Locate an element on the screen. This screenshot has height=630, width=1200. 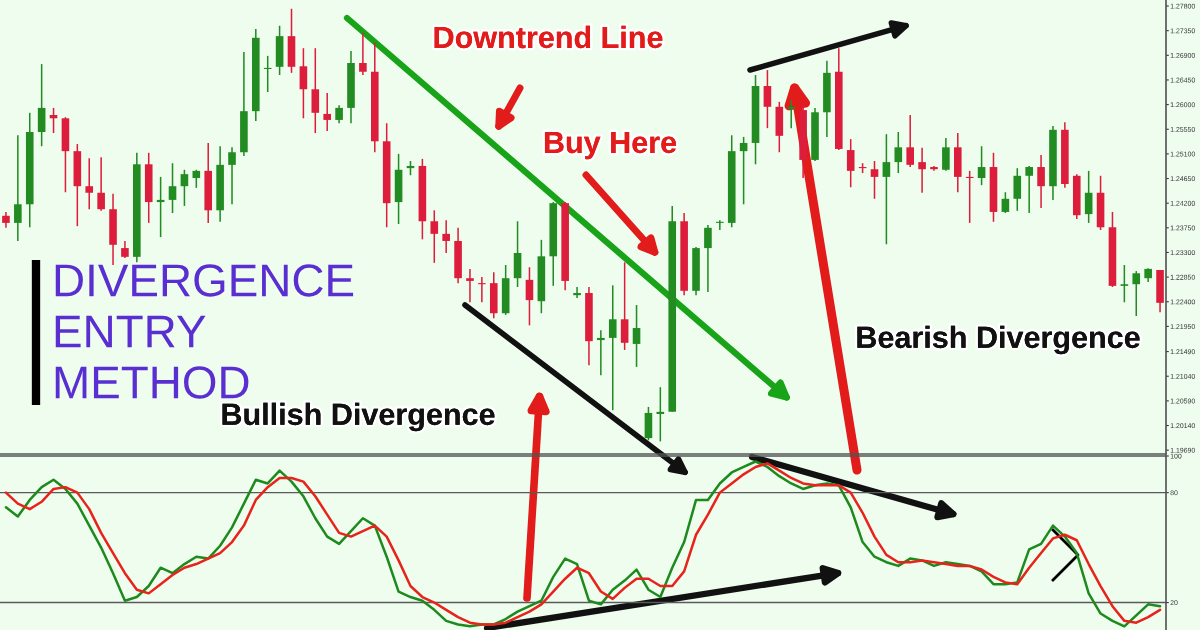
annotation: Buy Here is located at coordinates (610, 145).